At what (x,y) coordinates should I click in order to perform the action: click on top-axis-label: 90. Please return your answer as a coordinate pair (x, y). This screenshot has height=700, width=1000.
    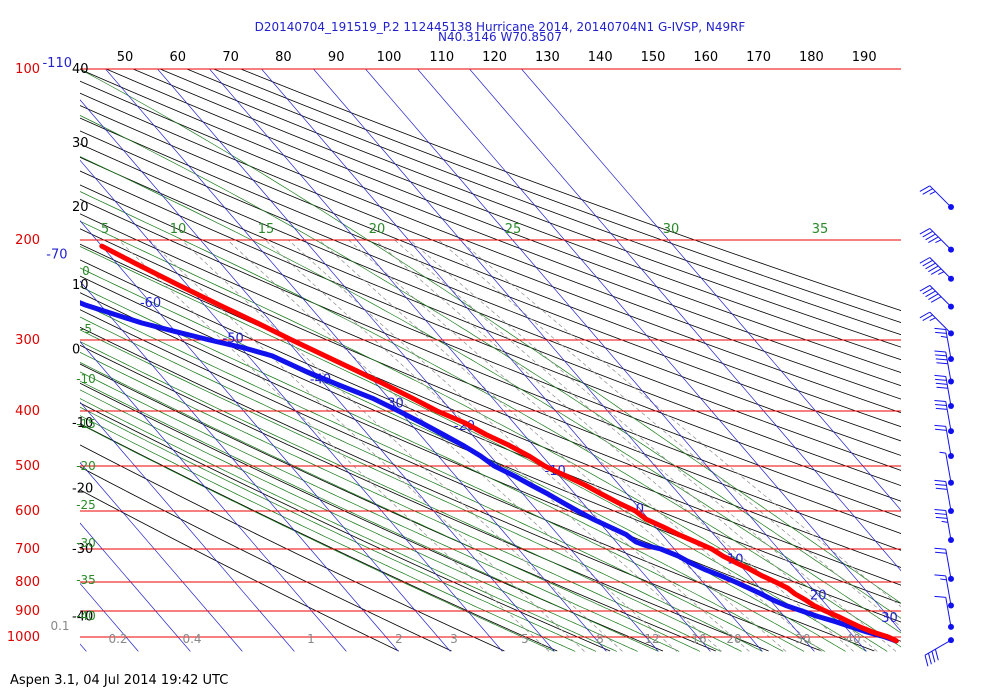
    Looking at the image, I should click on (336, 57).